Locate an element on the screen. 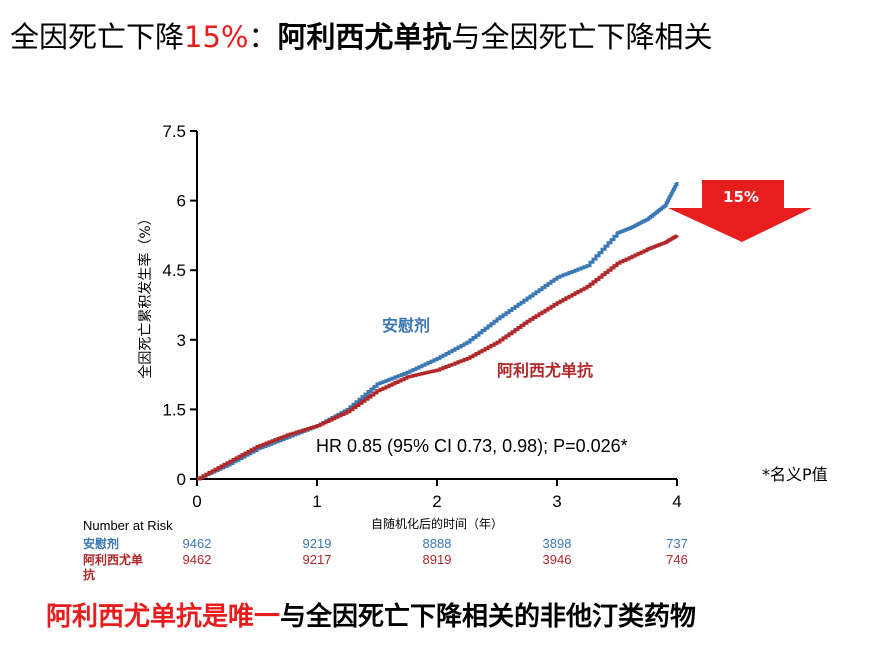  arrow-label: 15% is located at coordinates (741, 197).